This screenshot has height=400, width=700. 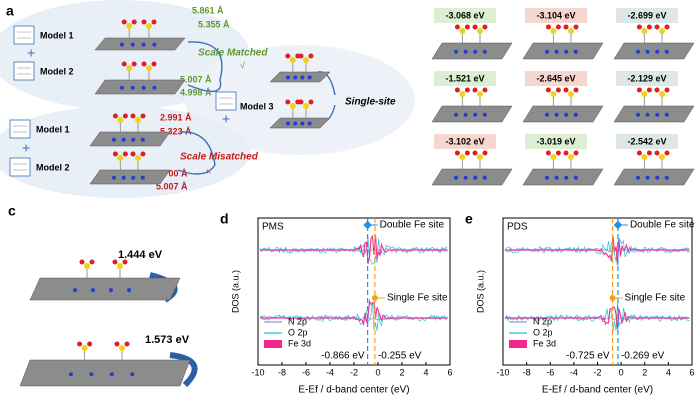 What do you see at coordinates (31, 53) in the screenshot?
I see `plus: +` at bounding box center [31, 53].